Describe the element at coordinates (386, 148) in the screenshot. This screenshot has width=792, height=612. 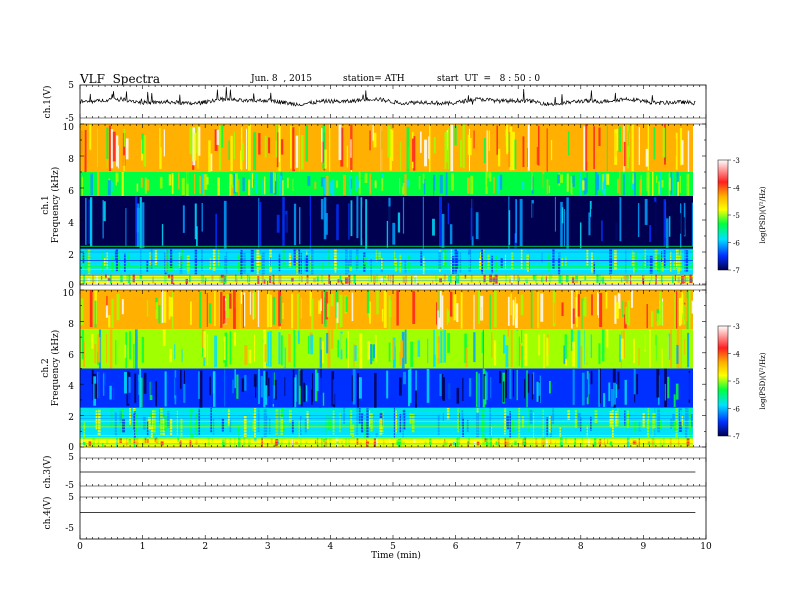
I see `spectrogram-band` at that location.